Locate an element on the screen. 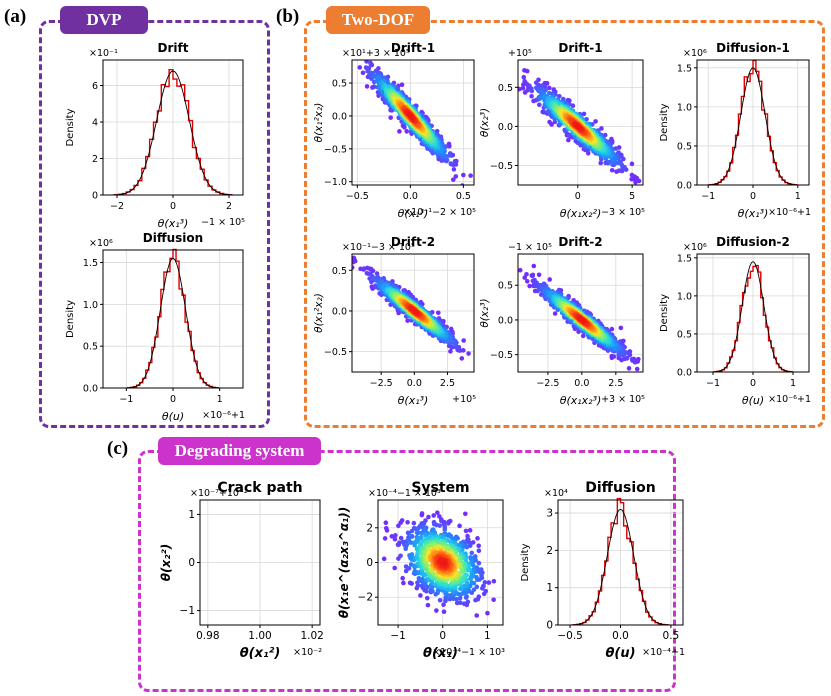  c1-ytick-label: −1 is located at coordinates (187, 611).